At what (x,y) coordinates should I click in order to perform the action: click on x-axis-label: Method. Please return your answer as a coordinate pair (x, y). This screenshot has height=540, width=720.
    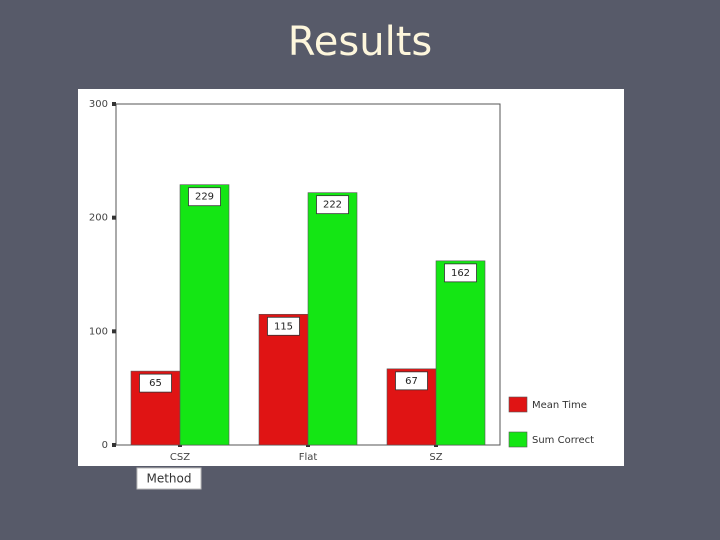
    Looking at the image, I should click on (168, 479).